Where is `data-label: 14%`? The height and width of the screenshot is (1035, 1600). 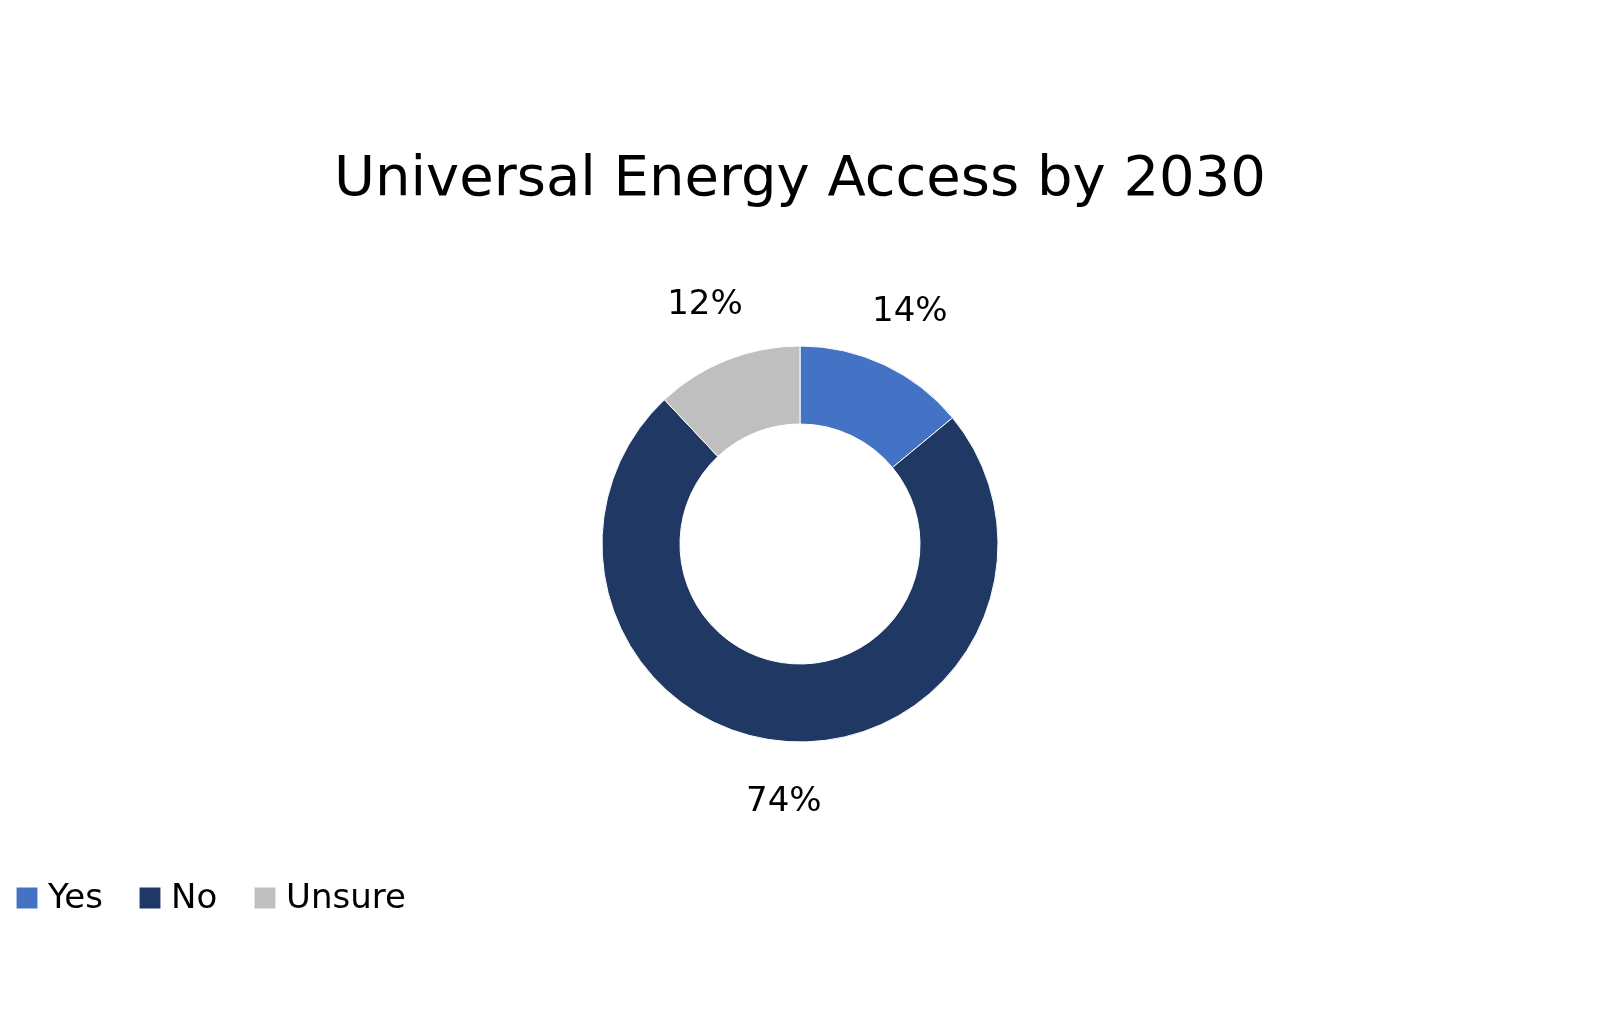 data-label: 14% is located at coordinates (910, 308).